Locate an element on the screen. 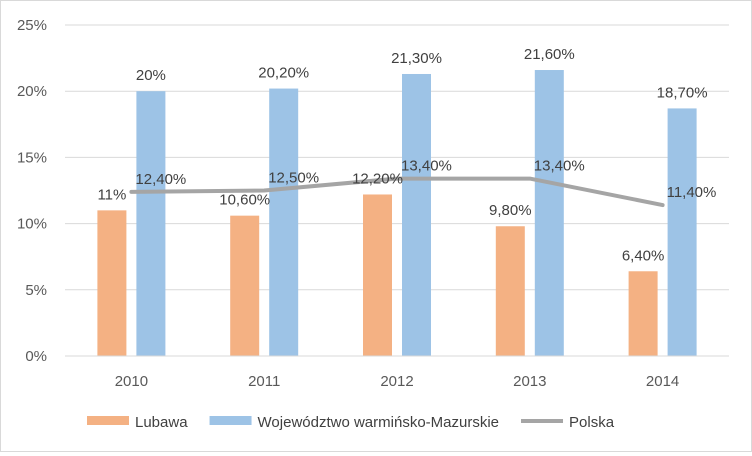  y-tick-label: 10% is located at coordinates (32, 224).